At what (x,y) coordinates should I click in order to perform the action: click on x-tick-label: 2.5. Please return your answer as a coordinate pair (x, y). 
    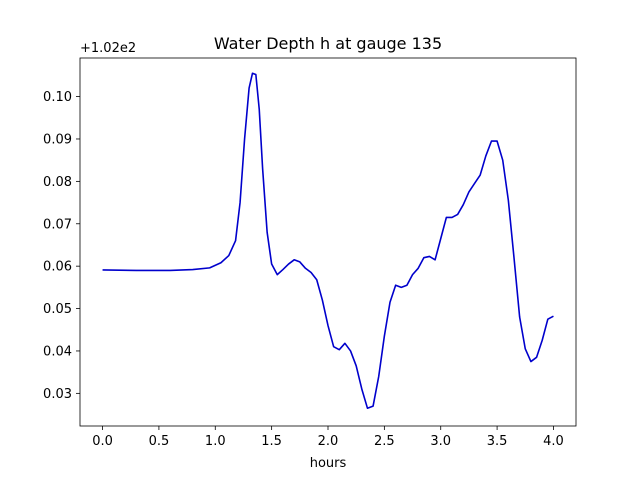
    Looking at the image, I should click on (384, 441).